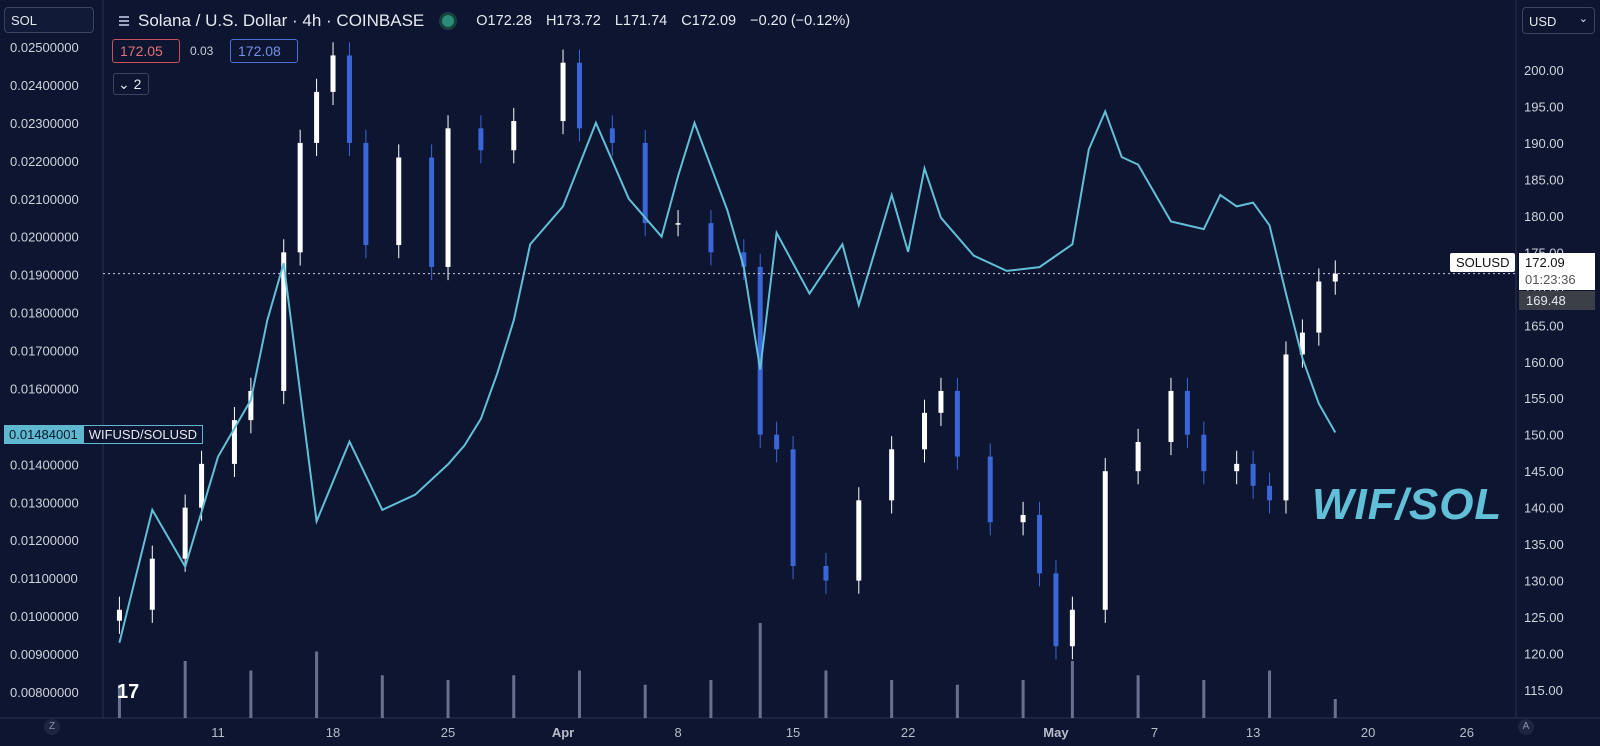 The width and height of the screenshot is (1600, 746). I want to click on right-tick-label: 180.00, so click(1544, 216).